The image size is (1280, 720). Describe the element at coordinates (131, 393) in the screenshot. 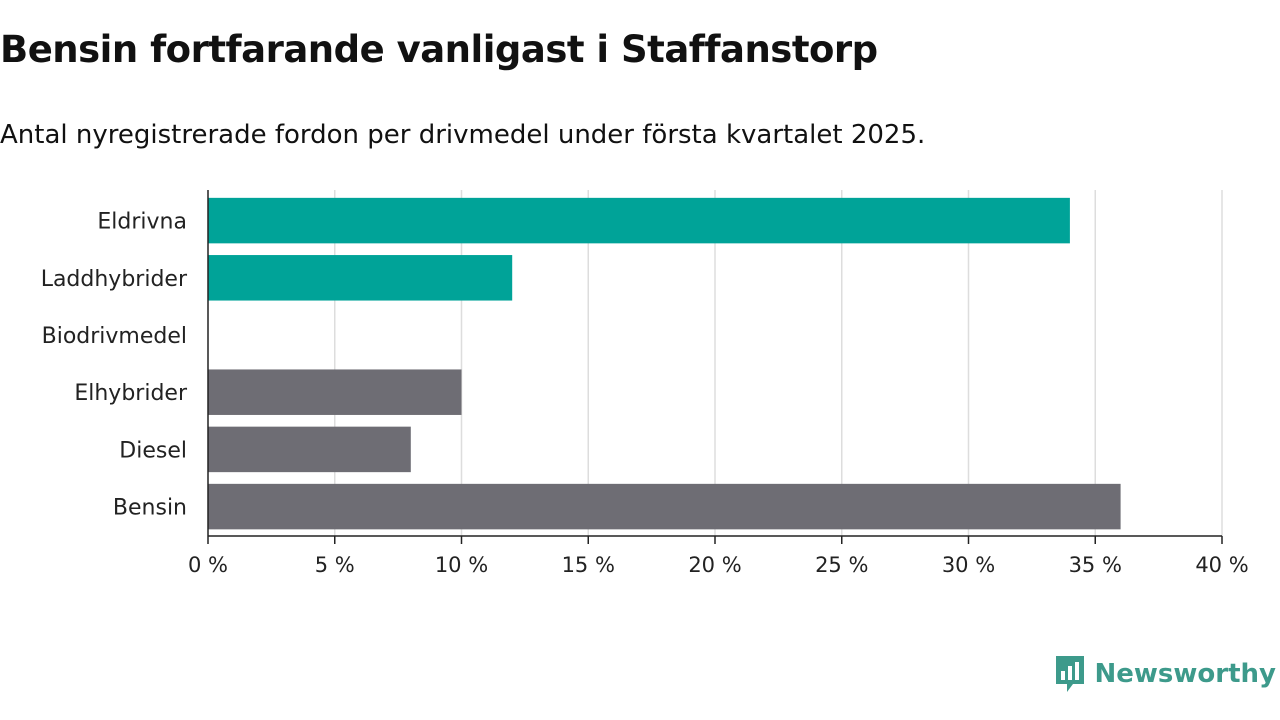

I see `category-label: Elhybrider` at that location.